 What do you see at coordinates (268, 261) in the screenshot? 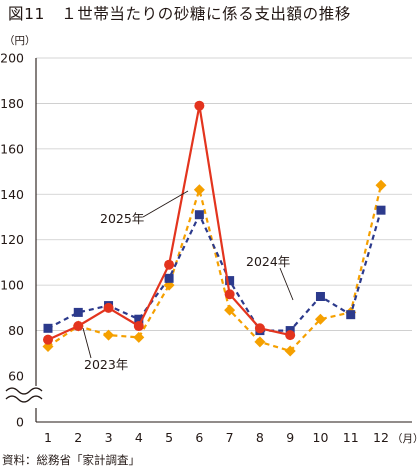
I see `series-label: 2024年` at bounding box center [268, 261].